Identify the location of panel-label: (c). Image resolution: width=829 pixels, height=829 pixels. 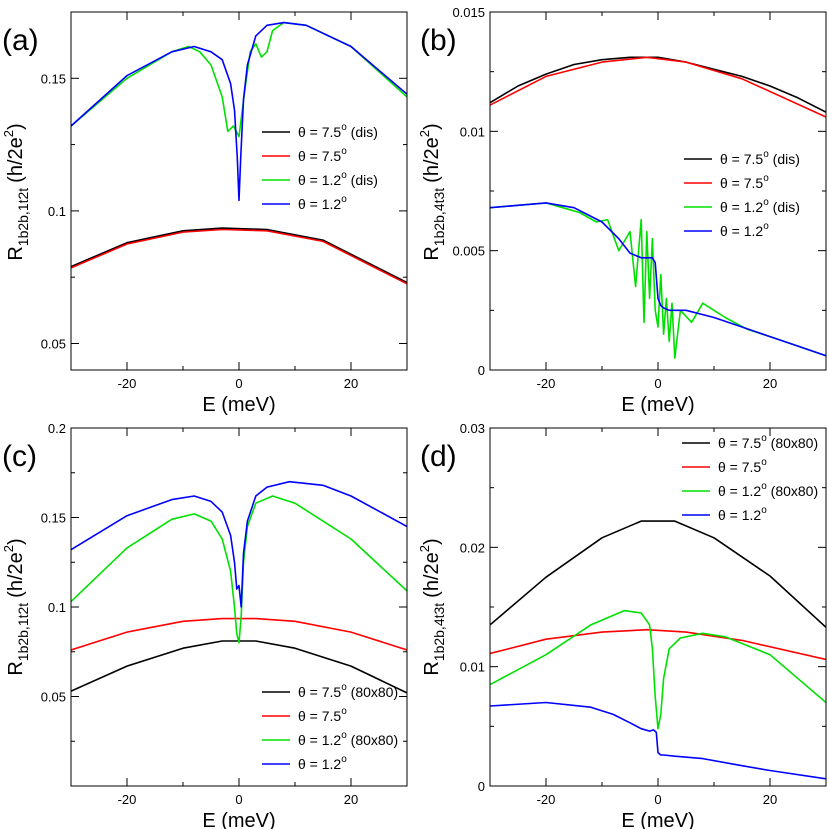
(19, 456).